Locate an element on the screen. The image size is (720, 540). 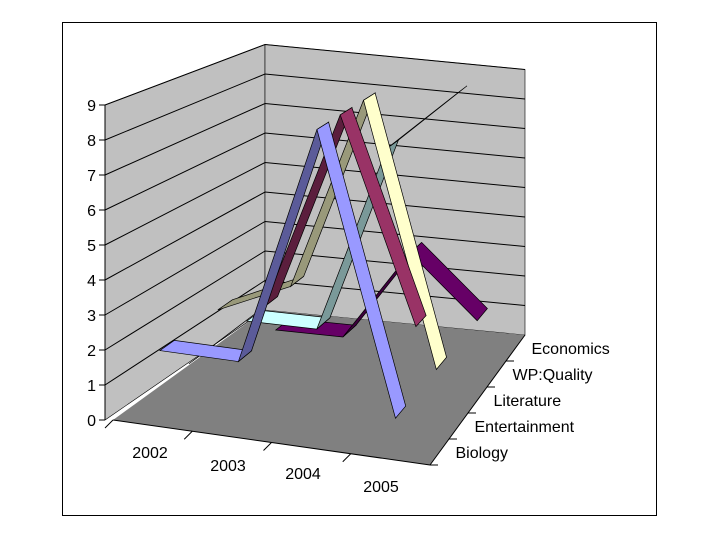
y-tick-label: 5 is located at coordinates (91, 246).